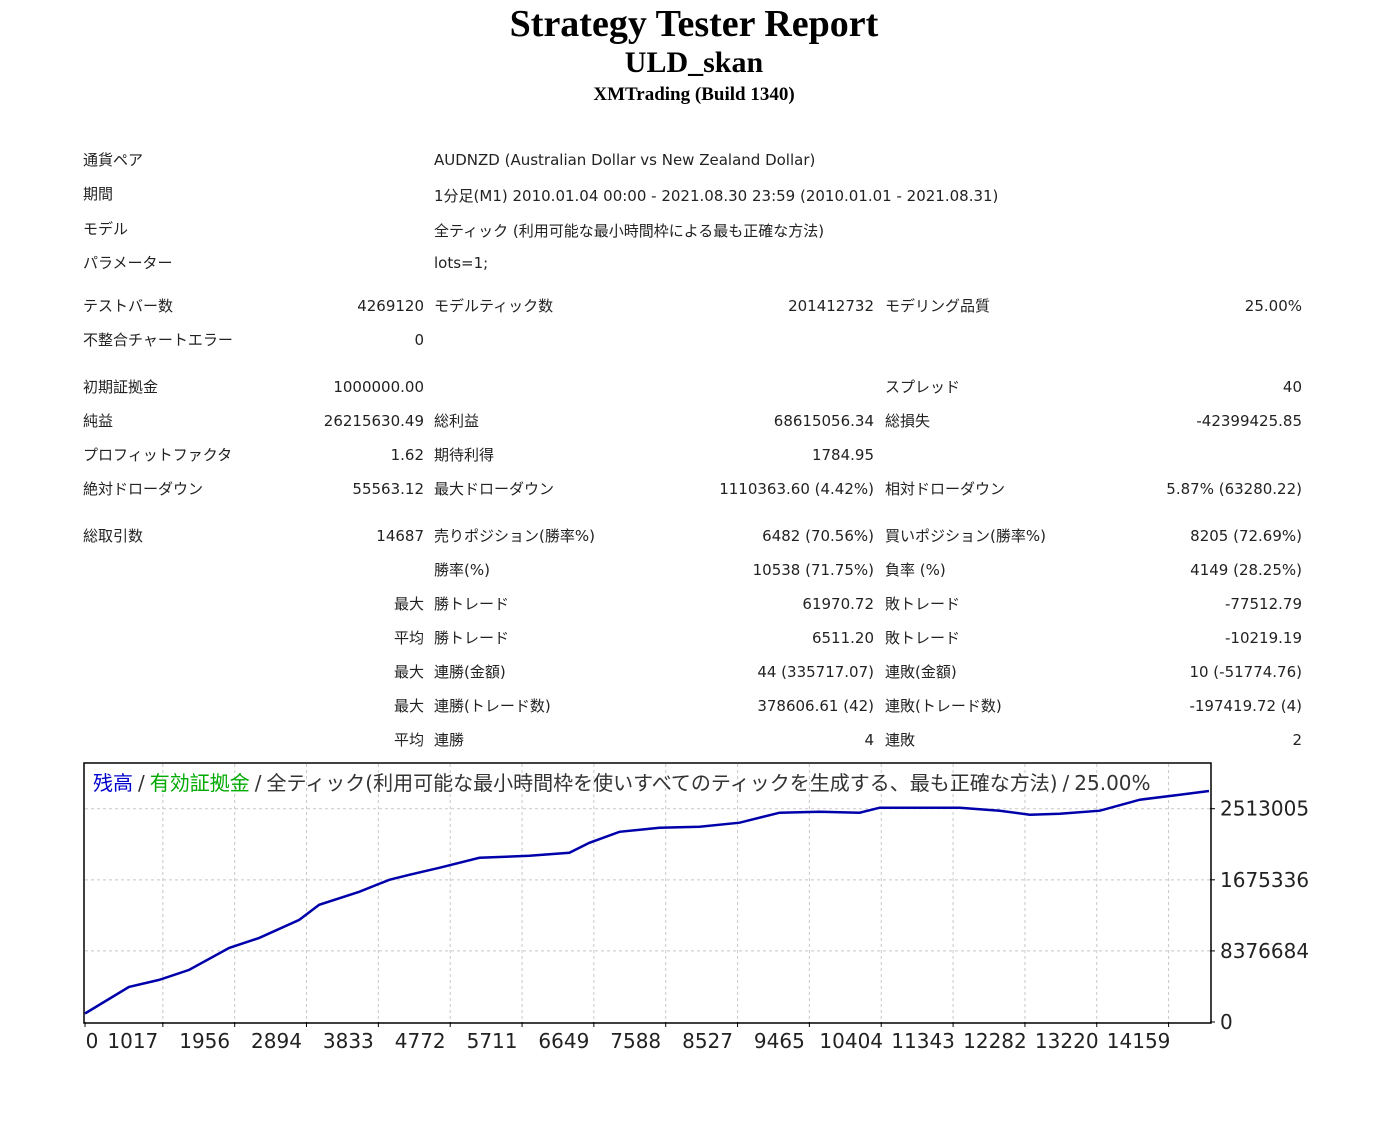  What do you see at coordinates (1245, 706) in the screenshot?
I see `stat-value: -197419.72 (4)` at bounding box center [1245, 706].